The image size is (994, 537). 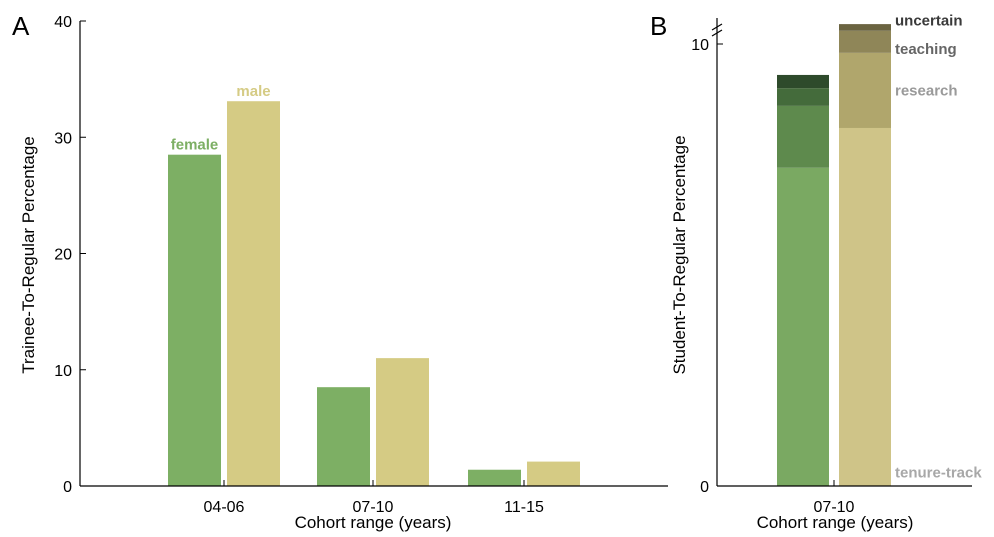 I want to click on panel-b-x-axis-label: Cohort range (years), so click(x=835, y=522).